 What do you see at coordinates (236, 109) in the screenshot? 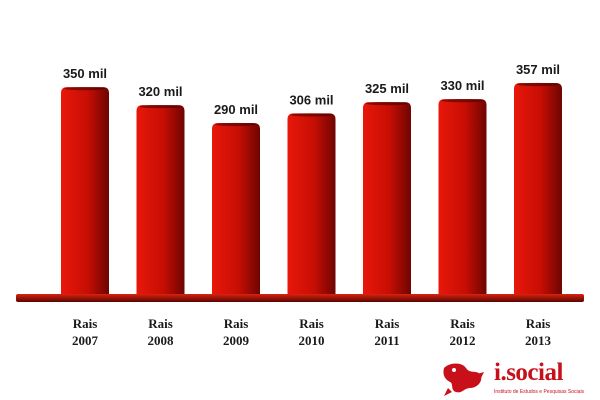
I see `data-label: 290 mil` at bounding box center [236, 109].